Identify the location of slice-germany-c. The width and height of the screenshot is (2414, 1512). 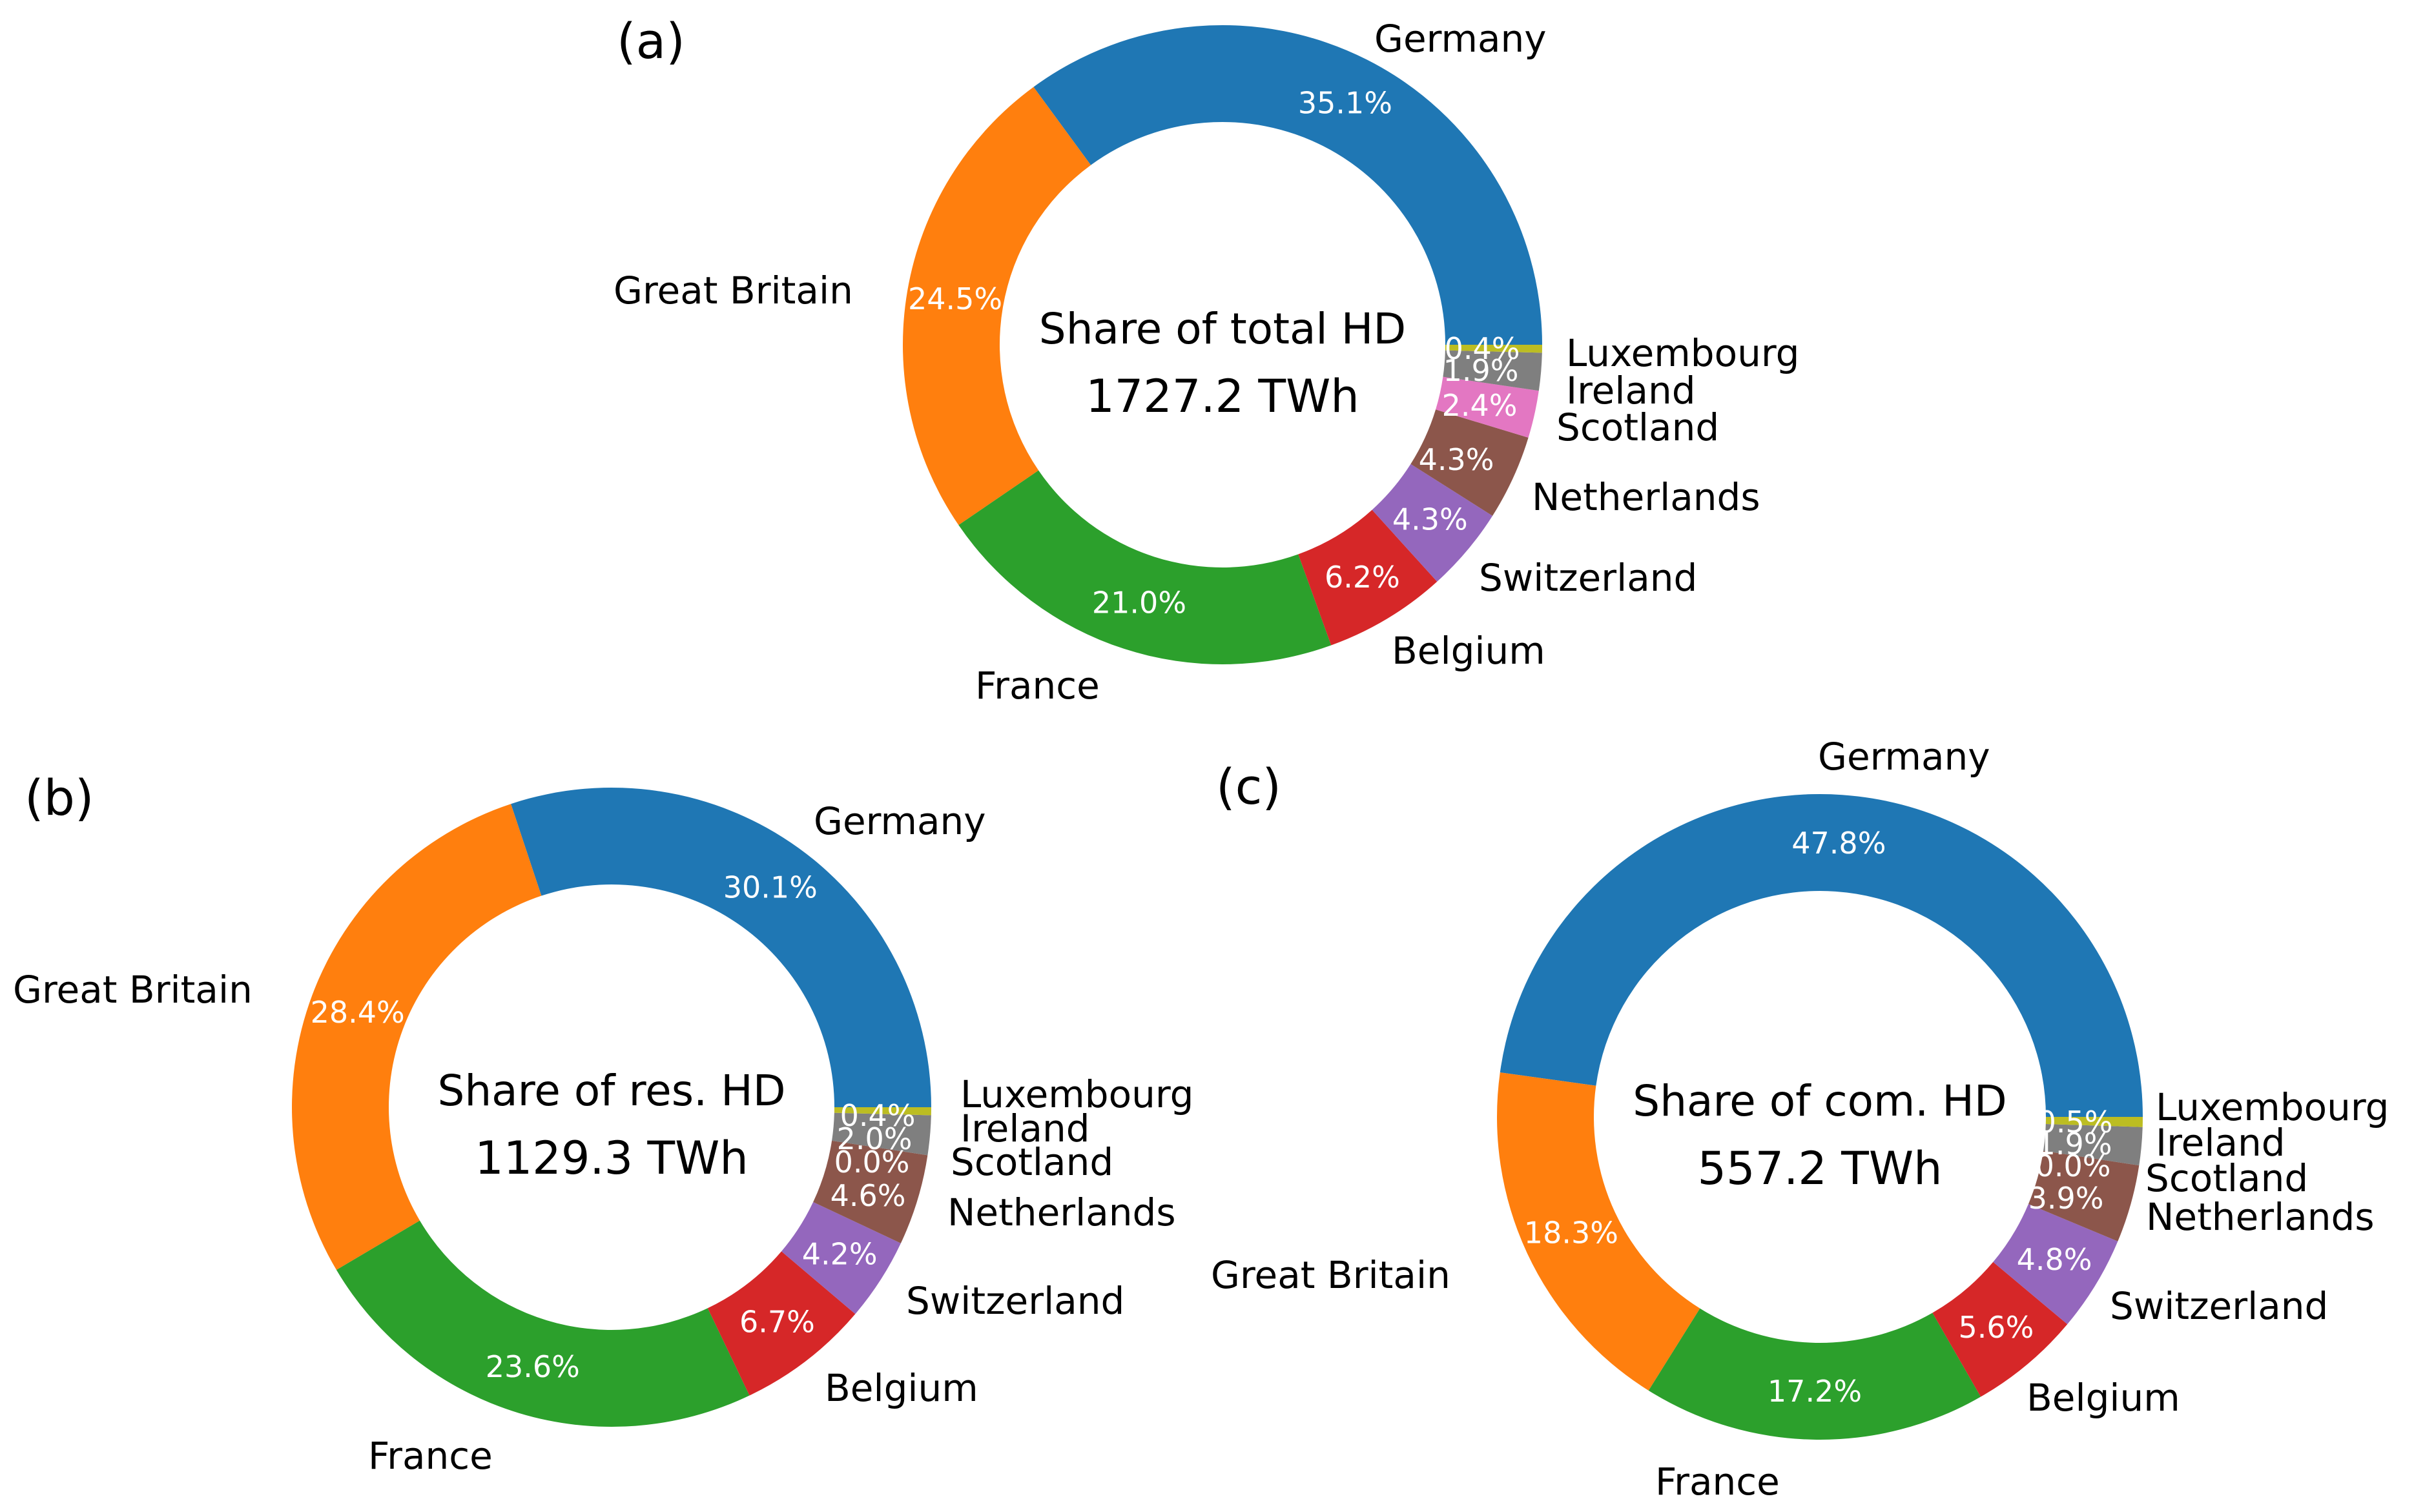
(1821, 955).